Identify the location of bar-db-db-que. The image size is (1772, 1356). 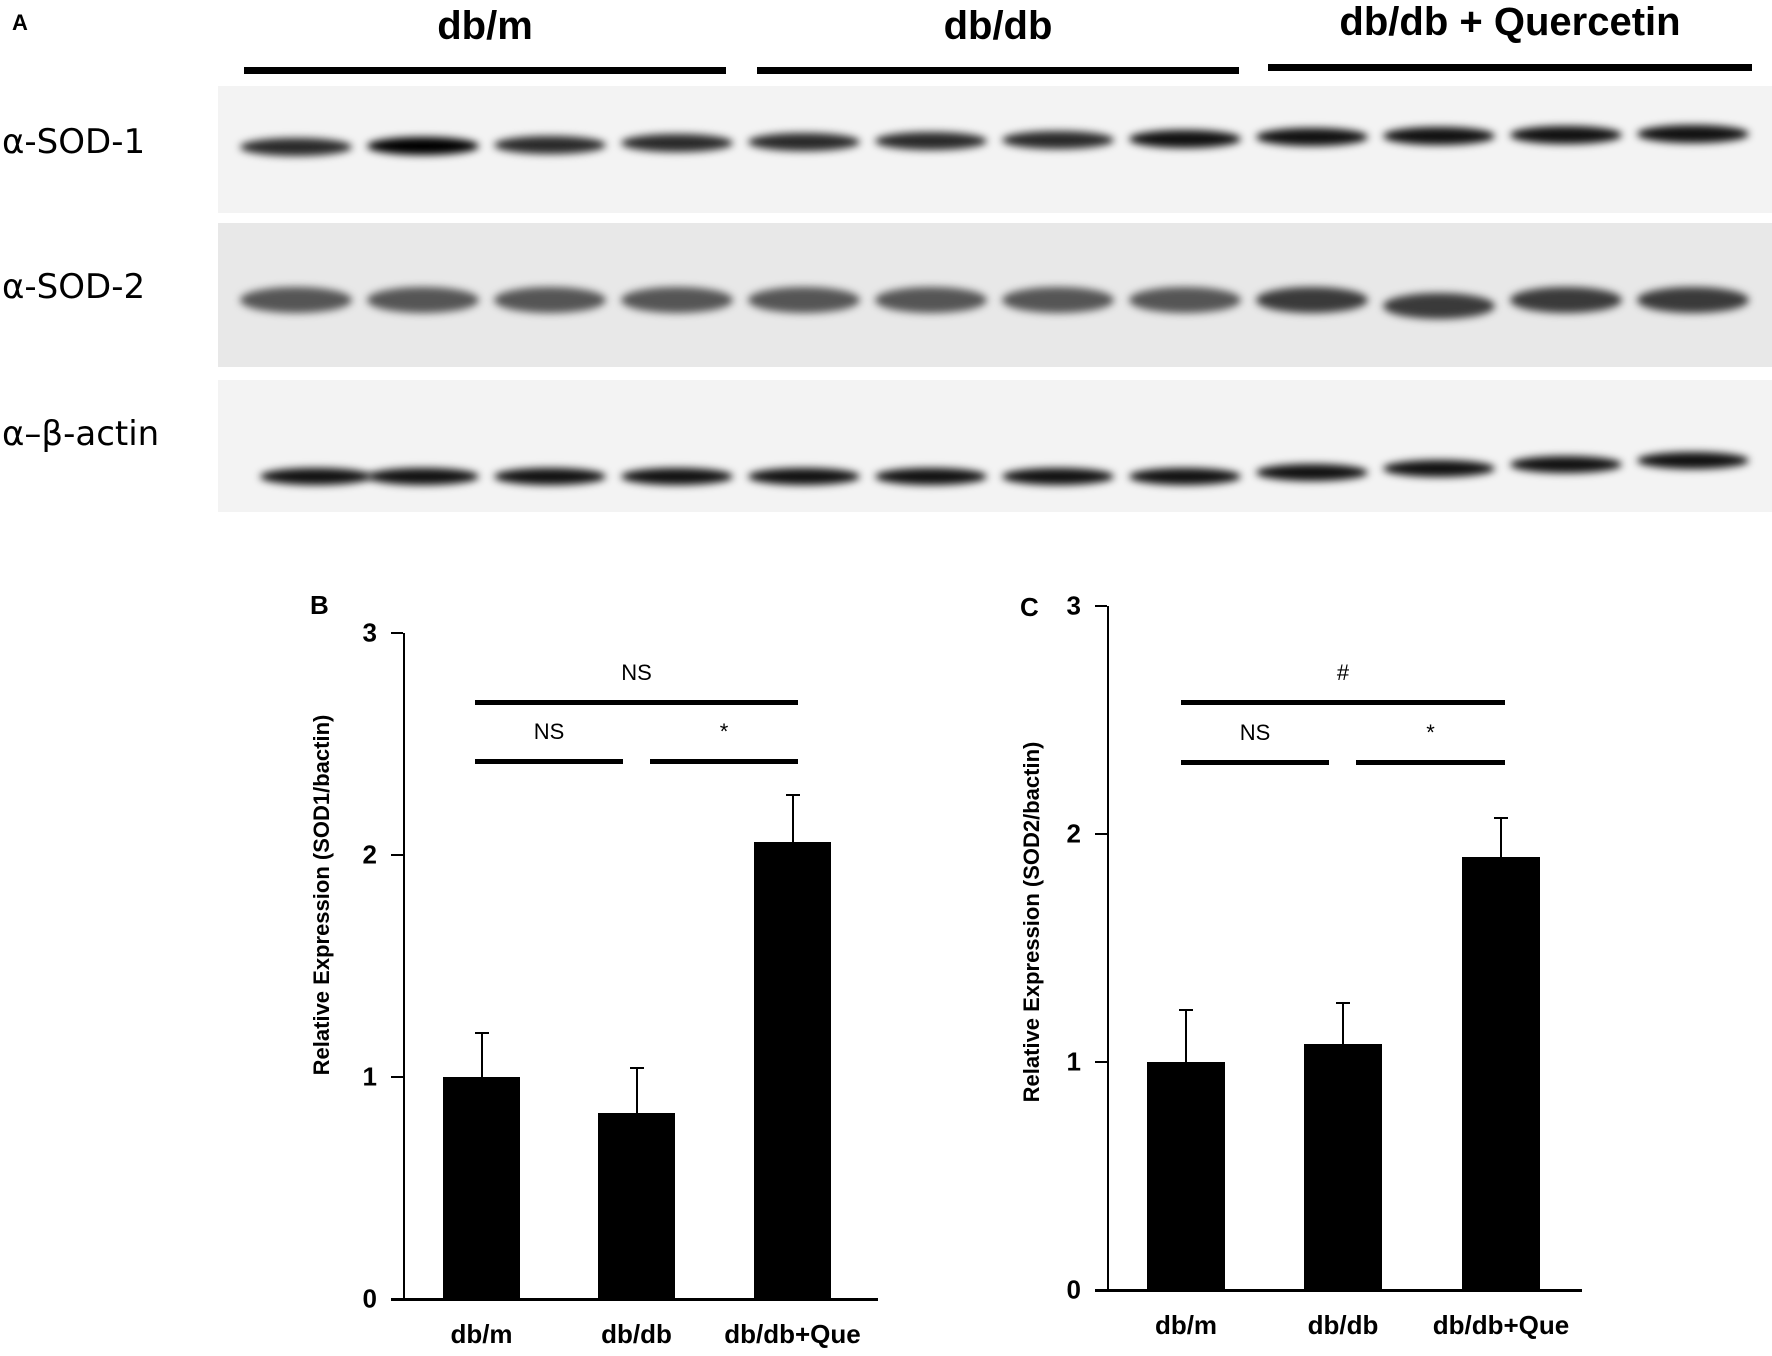
(1501, 1073).